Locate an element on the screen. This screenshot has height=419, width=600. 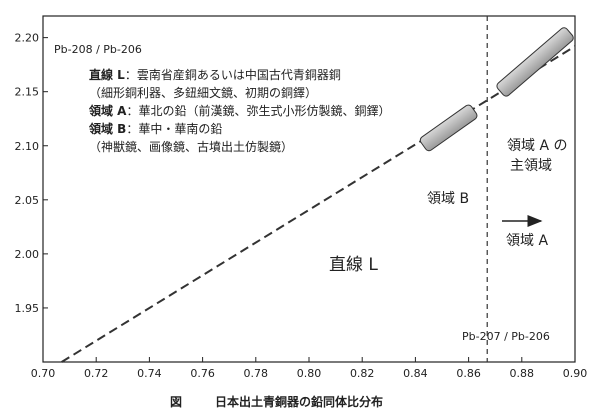
legend-text-3: ：華北の鉛（前漢鏡、弥生式小形仿製鏡、銅鐸） is located at coordinates (258, 110).